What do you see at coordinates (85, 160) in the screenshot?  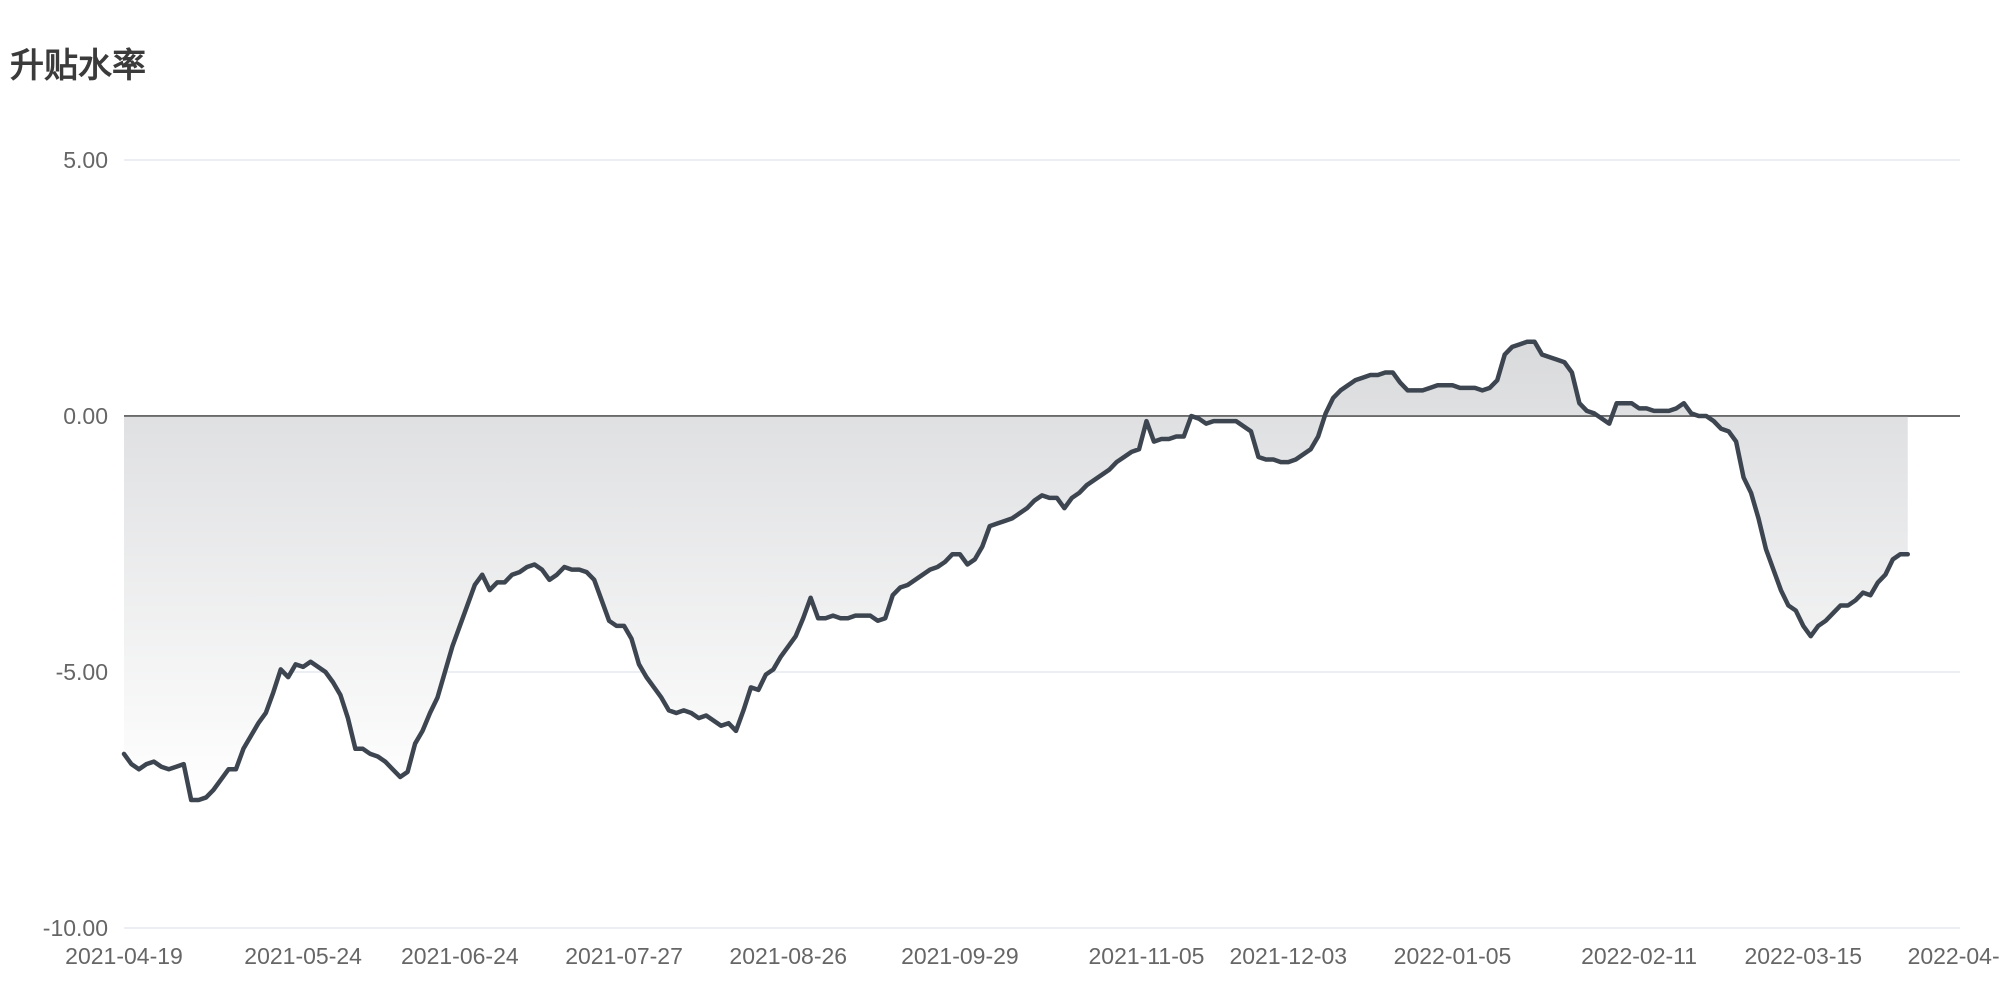 I see `y-tick-label: 5.00` at bounding box center [85, 160].